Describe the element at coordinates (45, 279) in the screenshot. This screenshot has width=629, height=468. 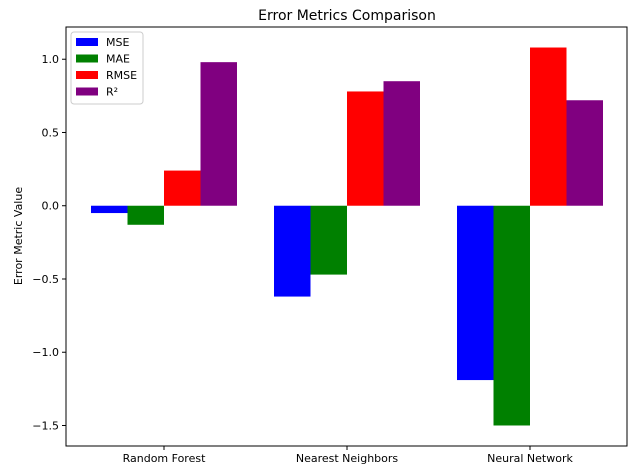
I see `y-tick-label: −0.5` at that location.